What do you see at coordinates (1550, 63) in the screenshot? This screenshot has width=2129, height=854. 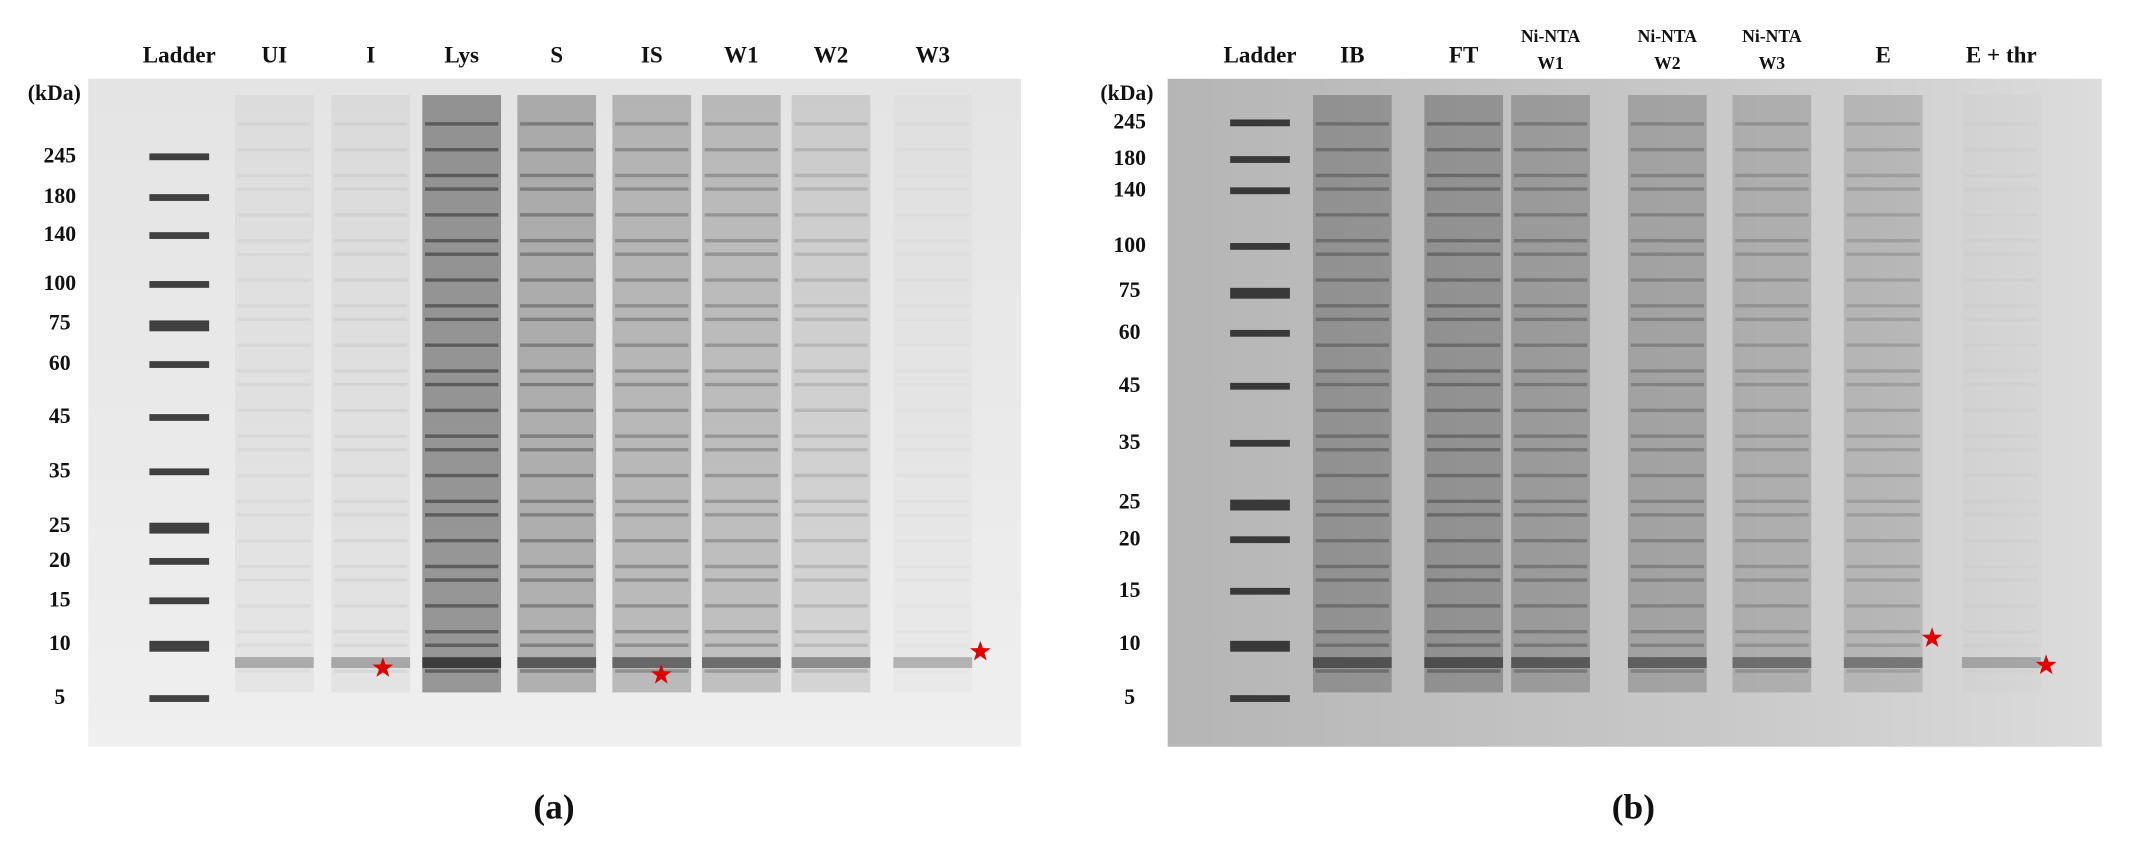 I see `lane-label: W1` at bounding box center [1550, 63].